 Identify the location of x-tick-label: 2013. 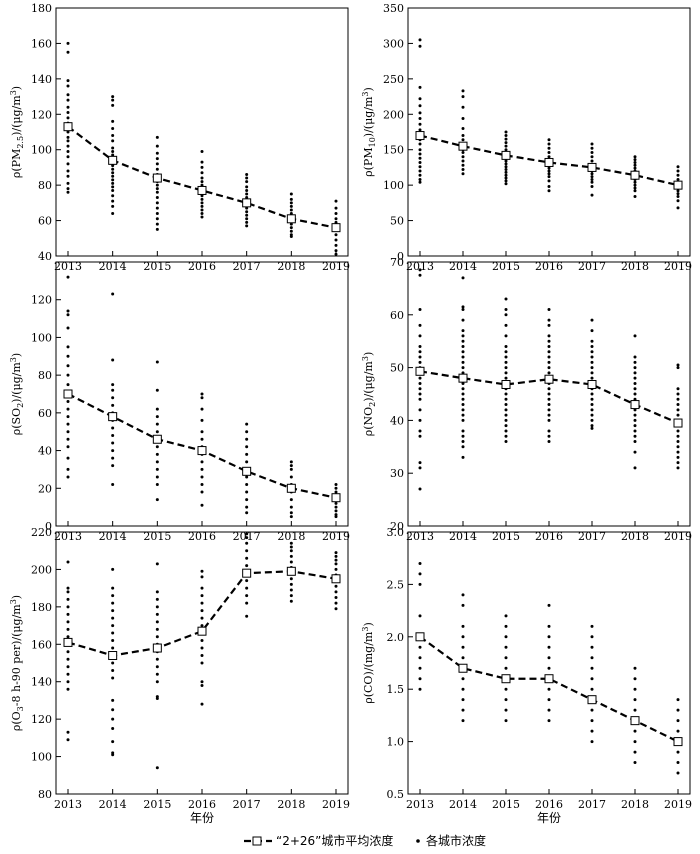
(68, 266).